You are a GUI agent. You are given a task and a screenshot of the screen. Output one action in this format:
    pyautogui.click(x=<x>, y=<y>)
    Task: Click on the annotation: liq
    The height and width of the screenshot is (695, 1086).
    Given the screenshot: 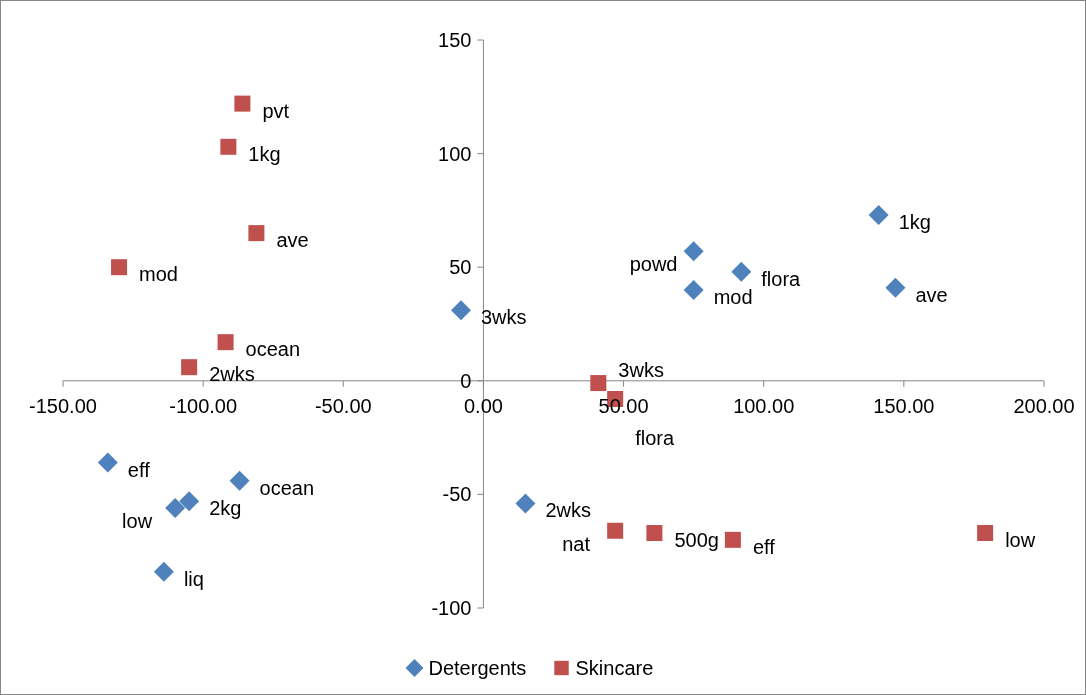 What is the action you would take?
    pyautogui.click(x=193, y=578)
    